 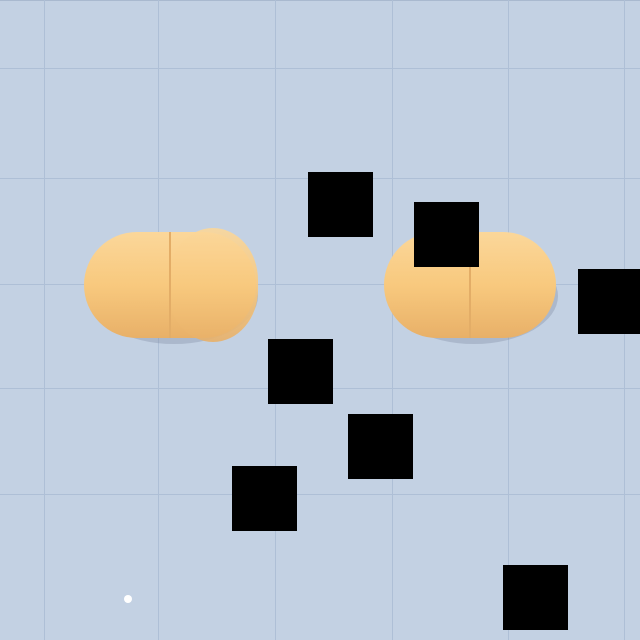 What do you see at coordinates (75, 600) in the screenshot?
I see `mfds-logo` at bounding box center [75, 600].